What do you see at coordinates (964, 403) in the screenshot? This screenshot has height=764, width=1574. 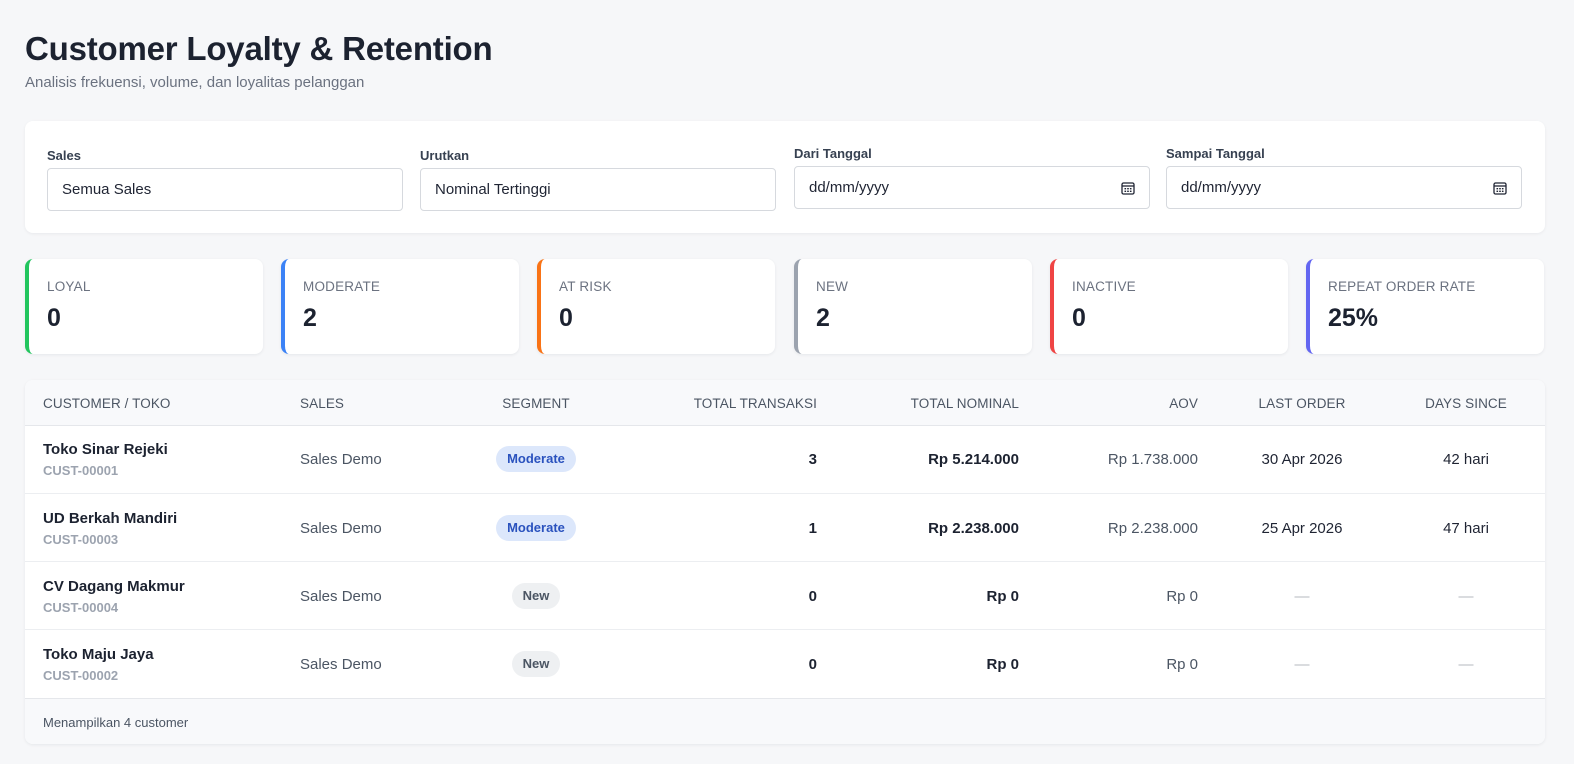 I see `column-header-total-nominal: TOTAL NOMINAL` at bounding box center [964, 403].